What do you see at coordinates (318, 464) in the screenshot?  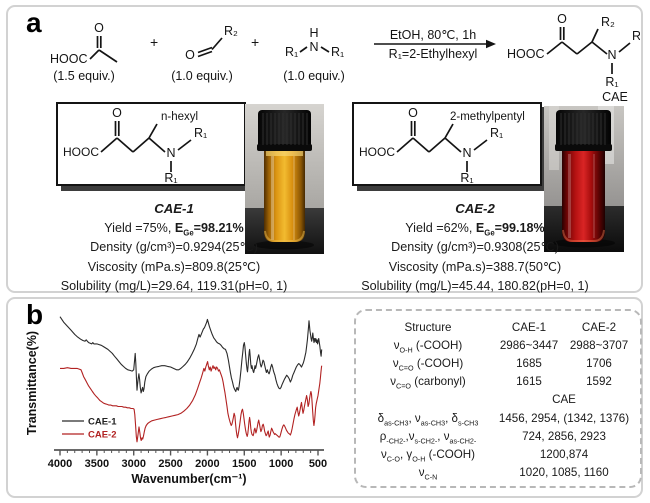 I see `x-tick-label: 500` at bounding box center [318, 464].